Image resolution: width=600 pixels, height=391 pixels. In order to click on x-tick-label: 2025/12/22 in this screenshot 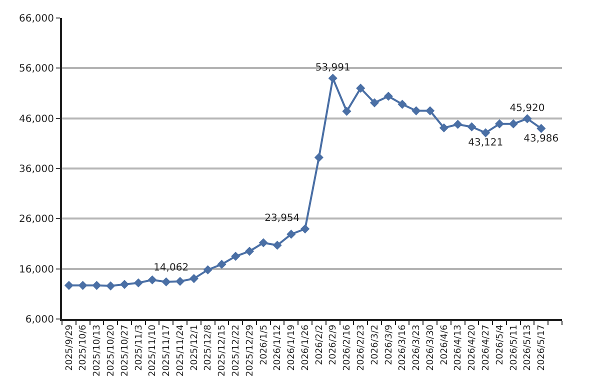, I will do `click(237, 350)`.